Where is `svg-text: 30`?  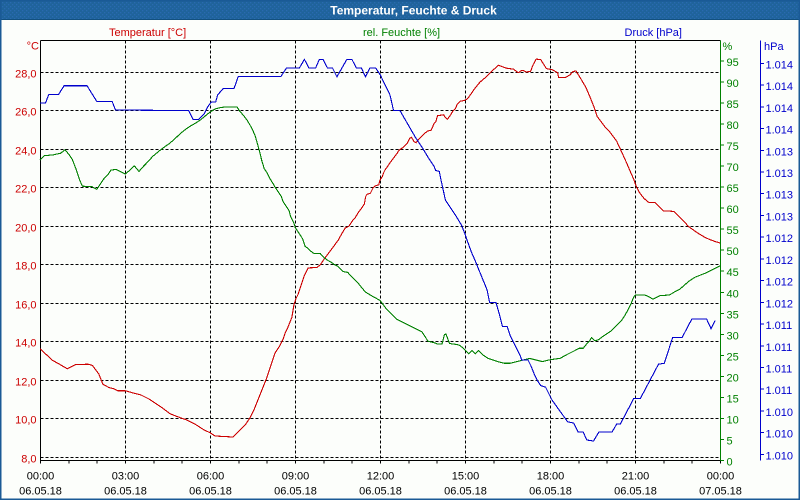
svg-text: 30 is located at coordinates (733, 336).